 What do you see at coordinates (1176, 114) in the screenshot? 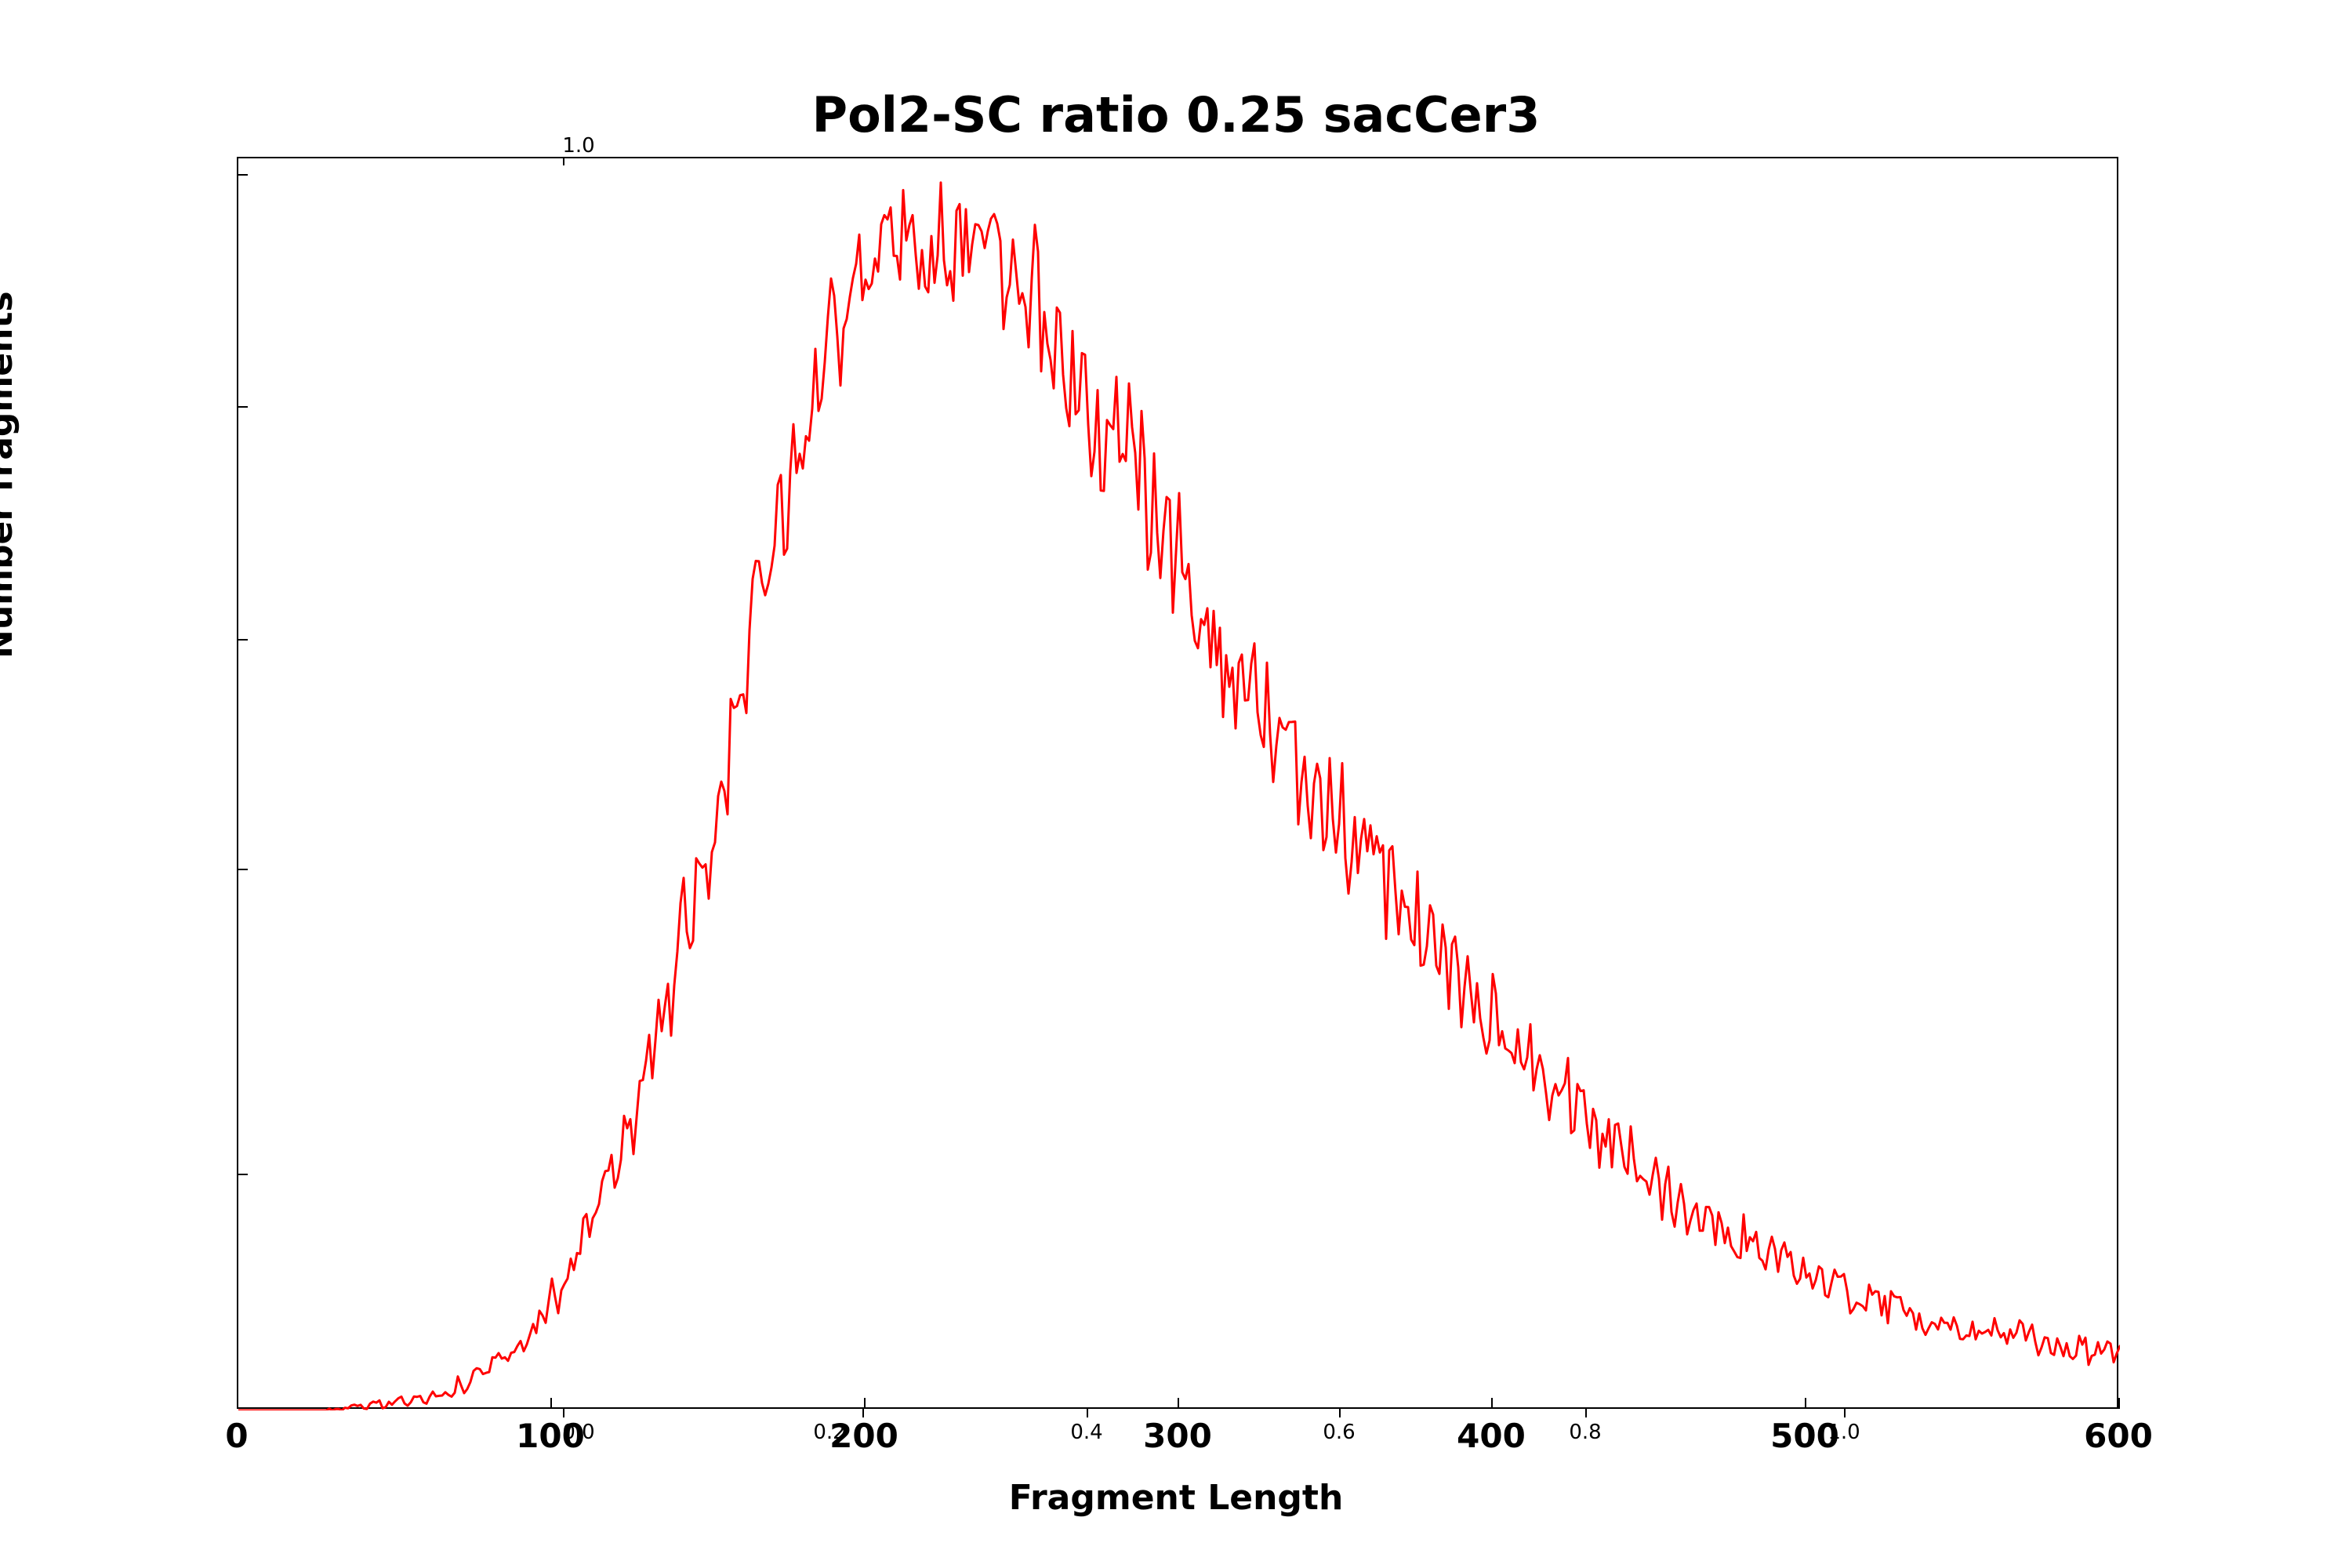
I see `chart-title: Pol2-SC ratio 0.25 sacCer3` at bounding box center [1176, 114].